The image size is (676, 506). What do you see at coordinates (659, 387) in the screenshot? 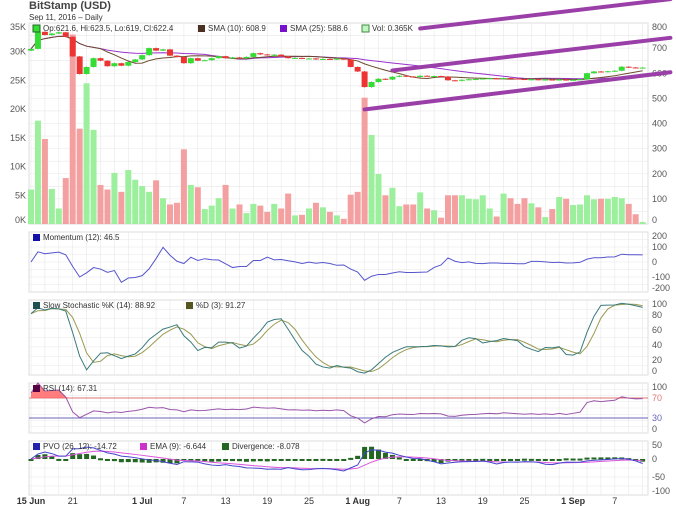
I see `rsi-axis-tick-label: 100` at bounding box center [659, 387].